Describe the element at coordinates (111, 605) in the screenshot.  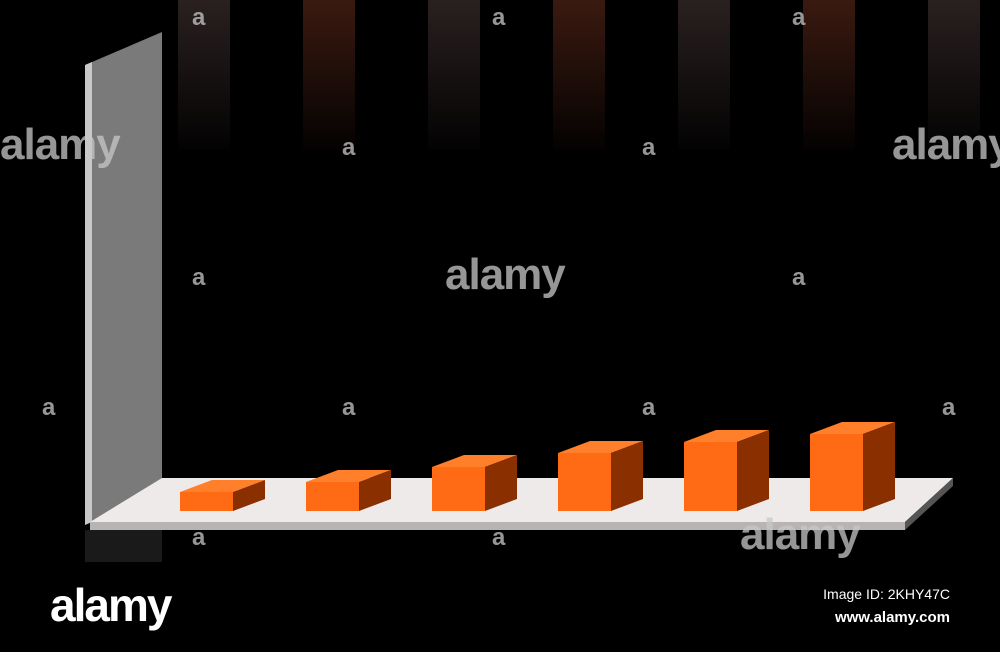
I see `alamy-logo: alamy` at that location.